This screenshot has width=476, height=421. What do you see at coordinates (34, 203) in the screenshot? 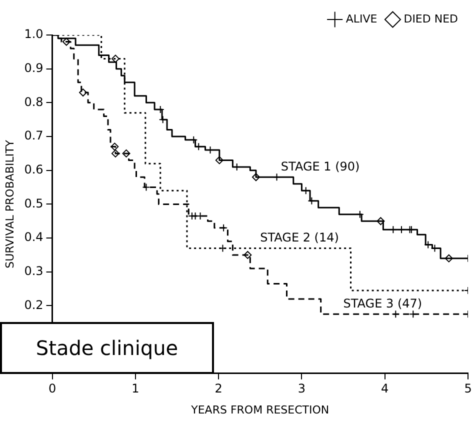
I see `y-tick-label: 0.5` at bounding box center [34, 203].